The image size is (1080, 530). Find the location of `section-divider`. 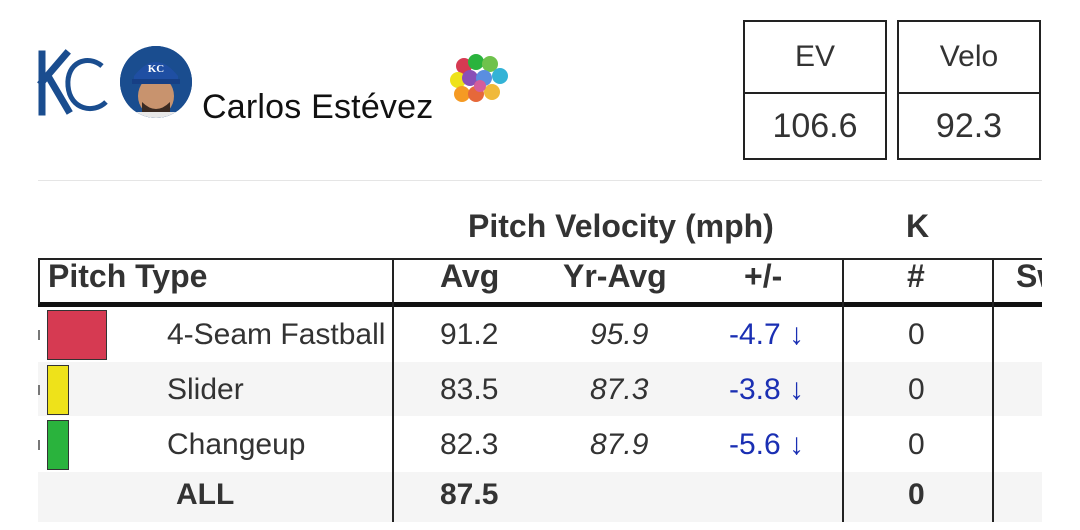

section-divider is located at coordinates (540, 180).